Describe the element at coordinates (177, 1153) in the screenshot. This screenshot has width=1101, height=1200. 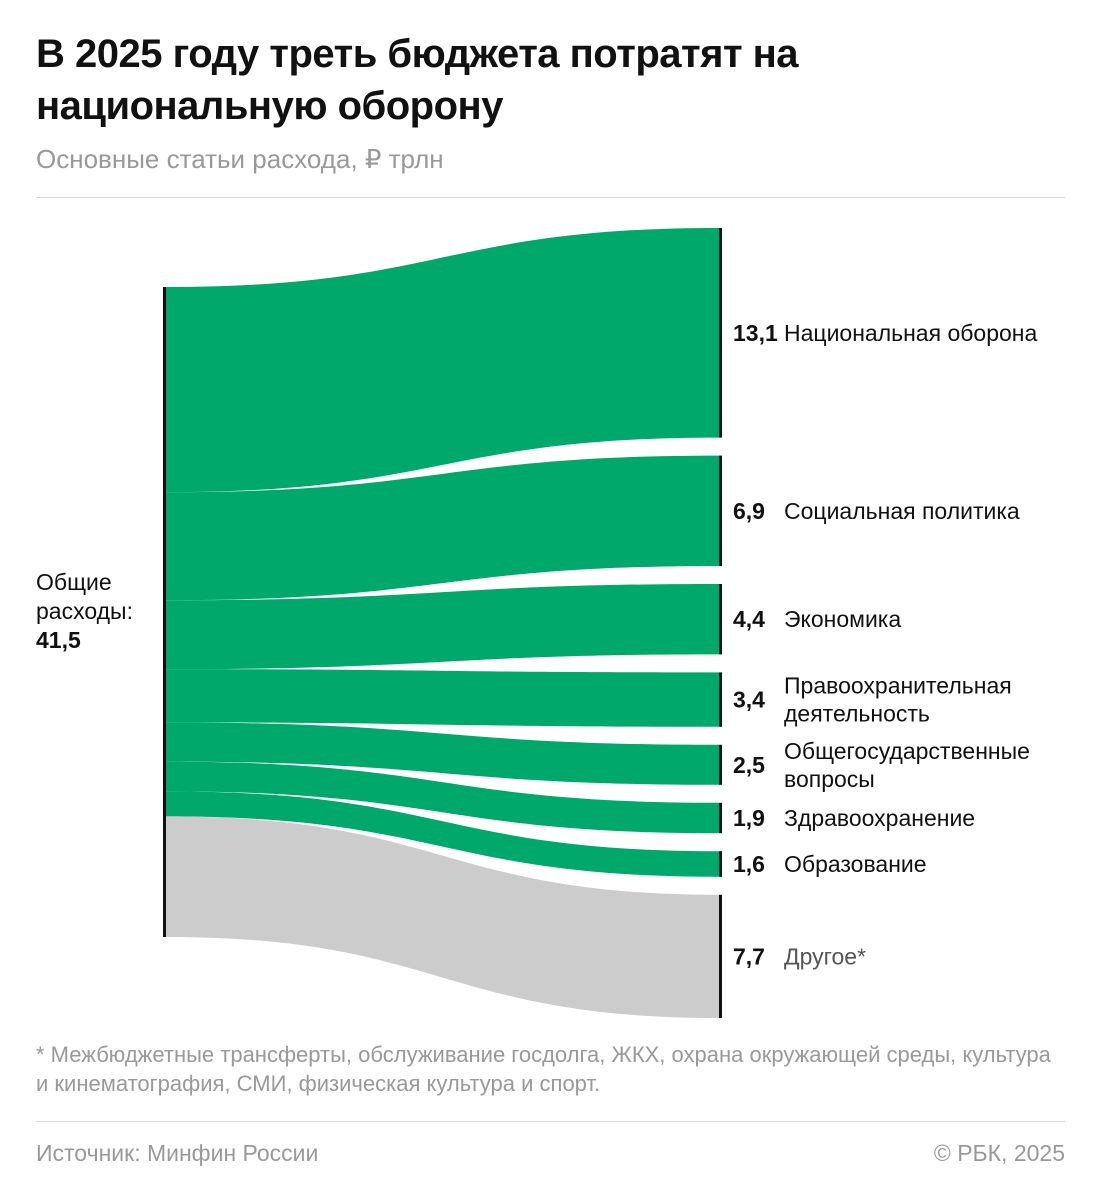
I see `source-credit: Источник: Минфин России` at that location.